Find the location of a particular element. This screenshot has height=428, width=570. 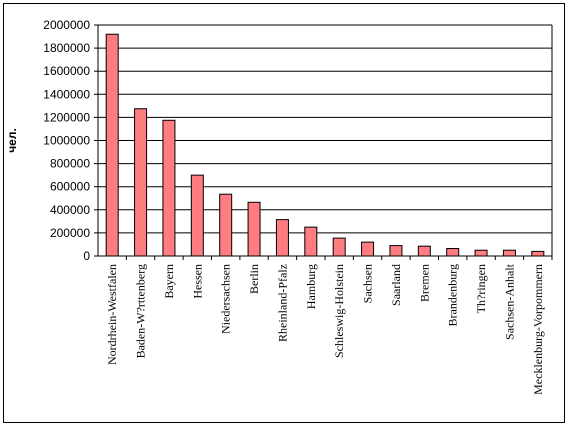

x-tick-label: Baden-W?rttenberg is located at coordinates (141, 311).